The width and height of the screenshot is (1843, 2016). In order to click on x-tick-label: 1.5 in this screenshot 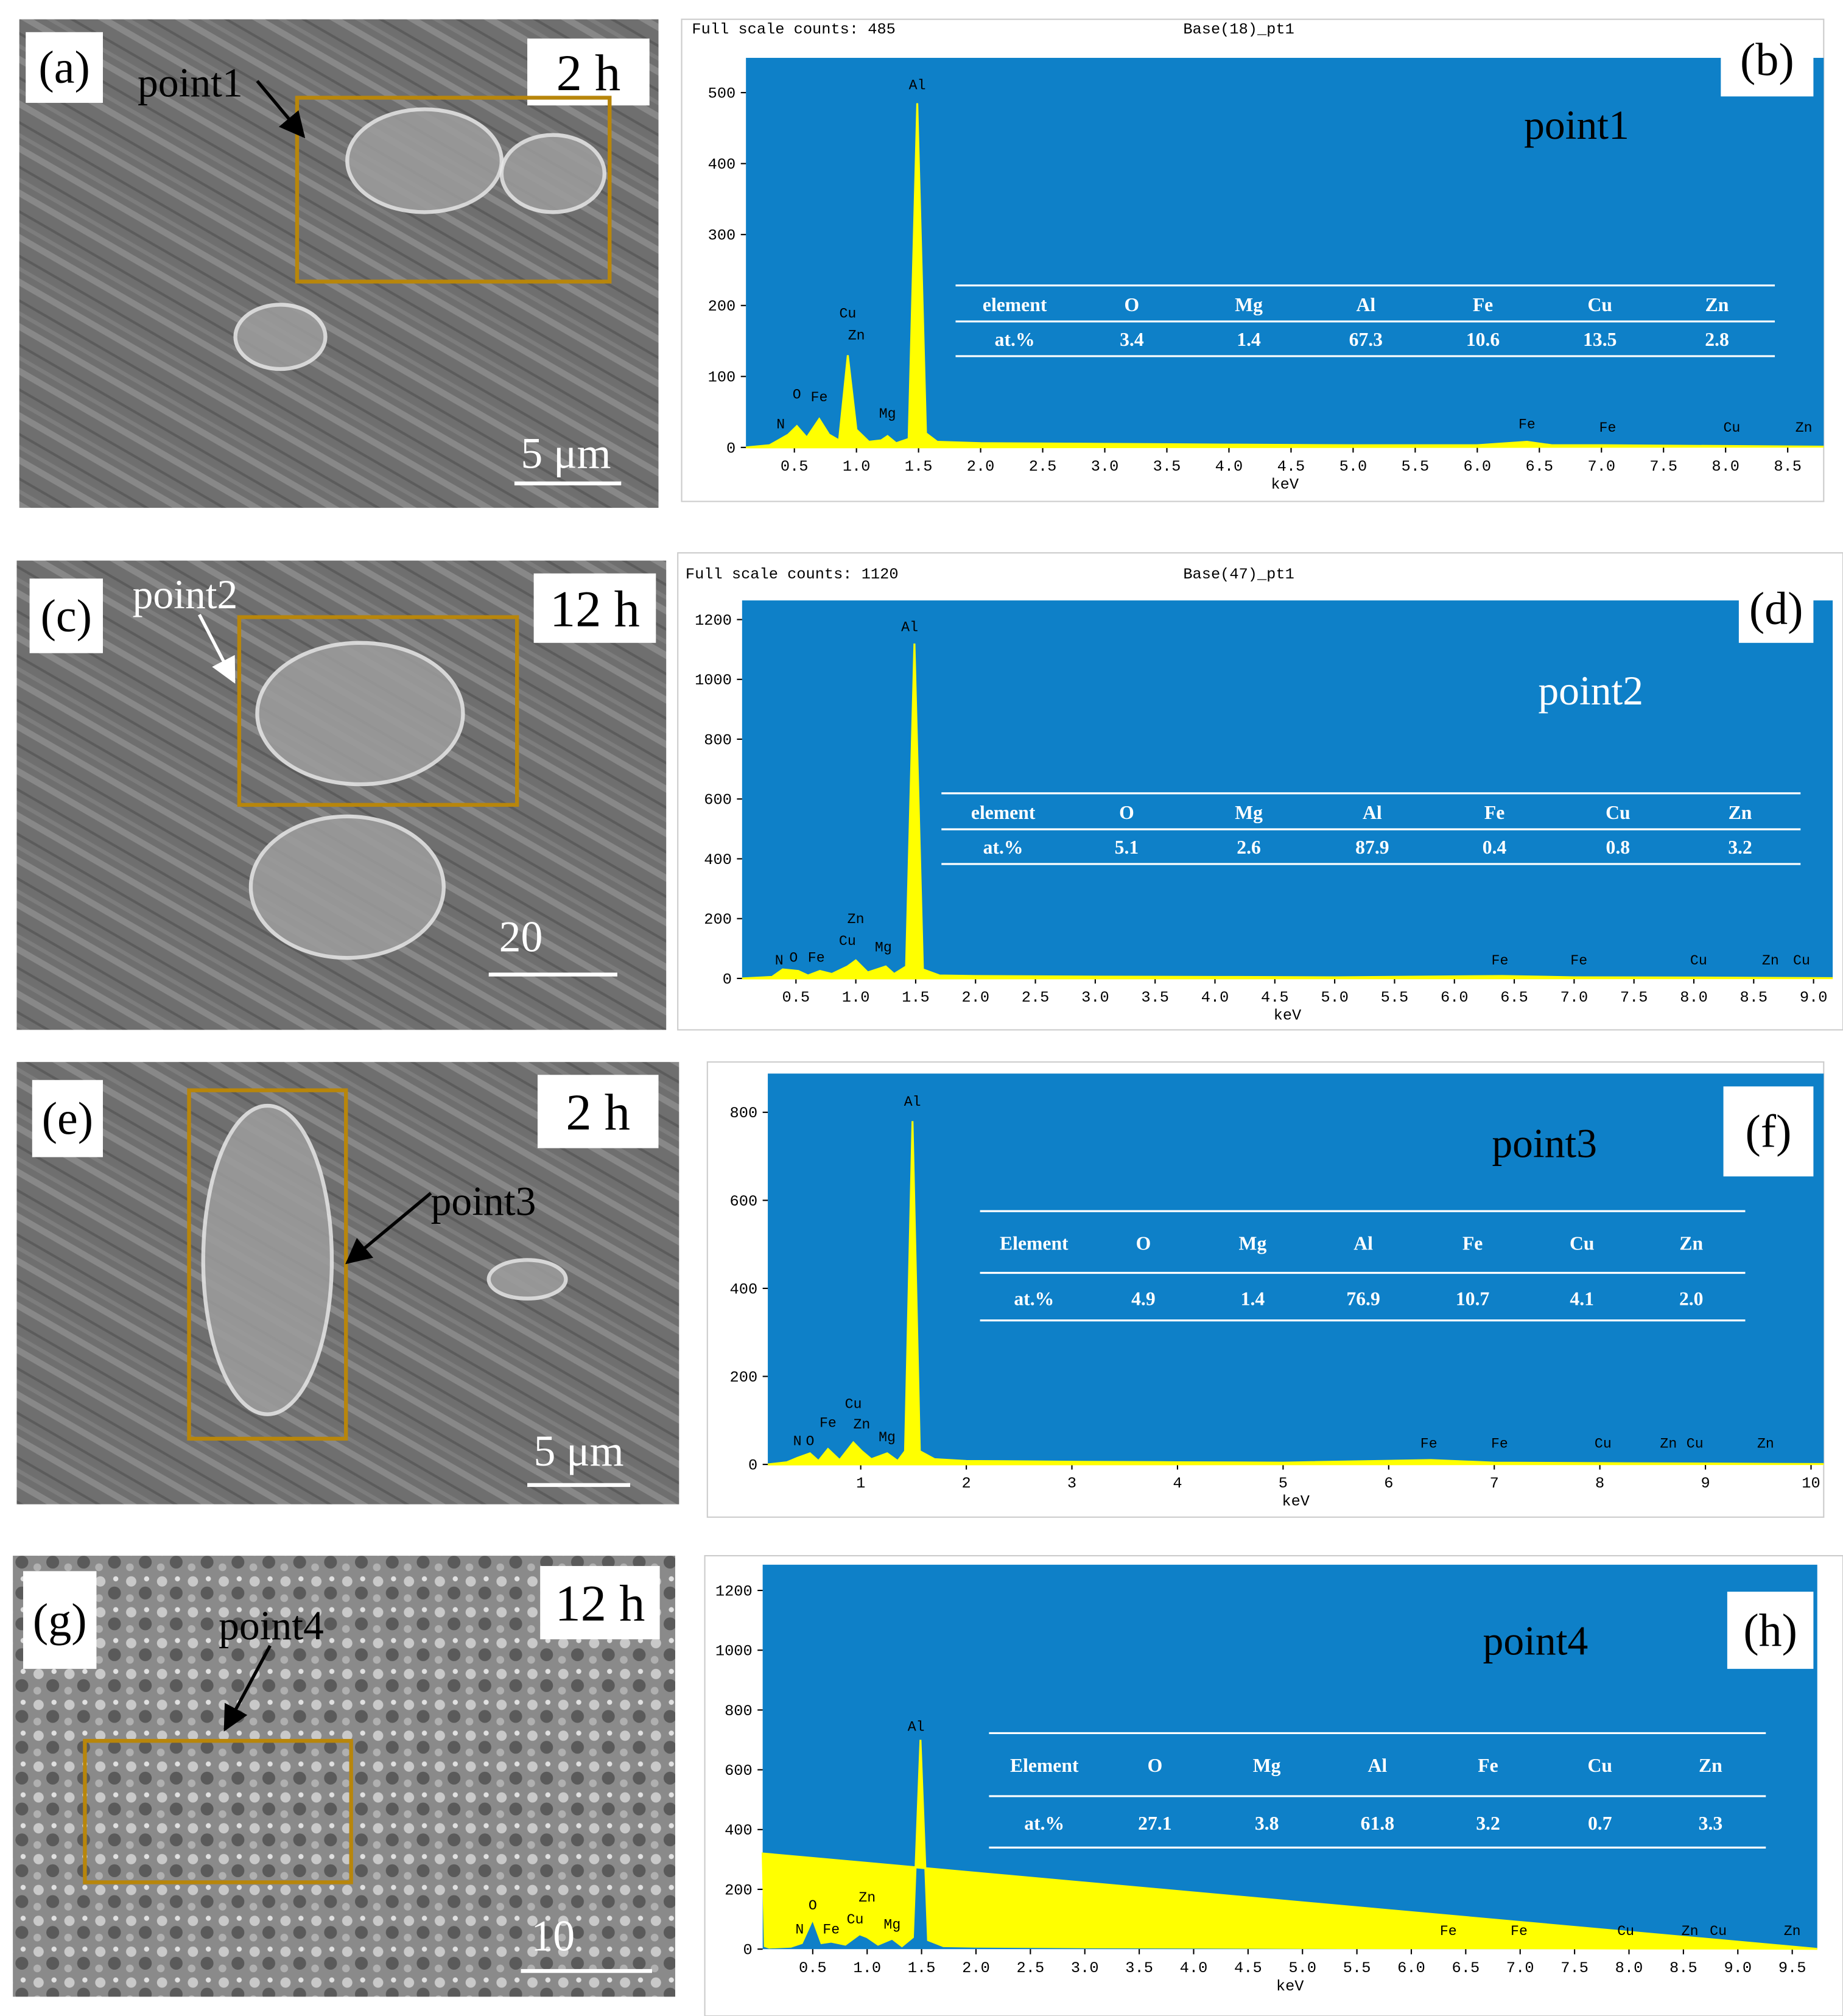, I will do `click(916, 998)`.